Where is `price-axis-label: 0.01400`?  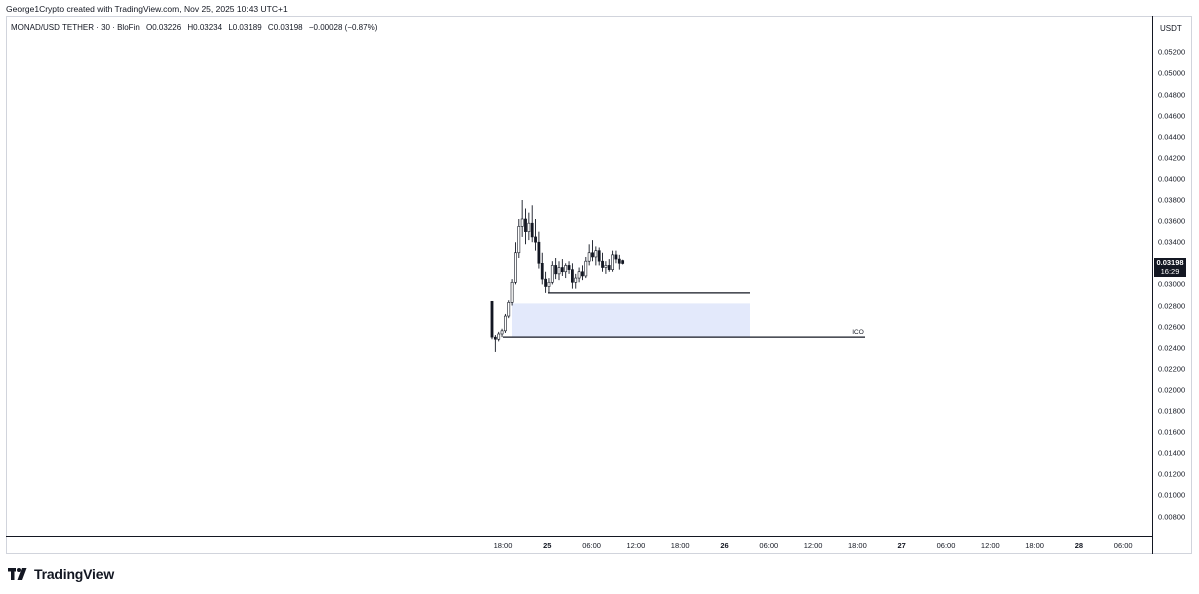 price-axis-label: 0.01400 is located at coordinates (1172, 453).